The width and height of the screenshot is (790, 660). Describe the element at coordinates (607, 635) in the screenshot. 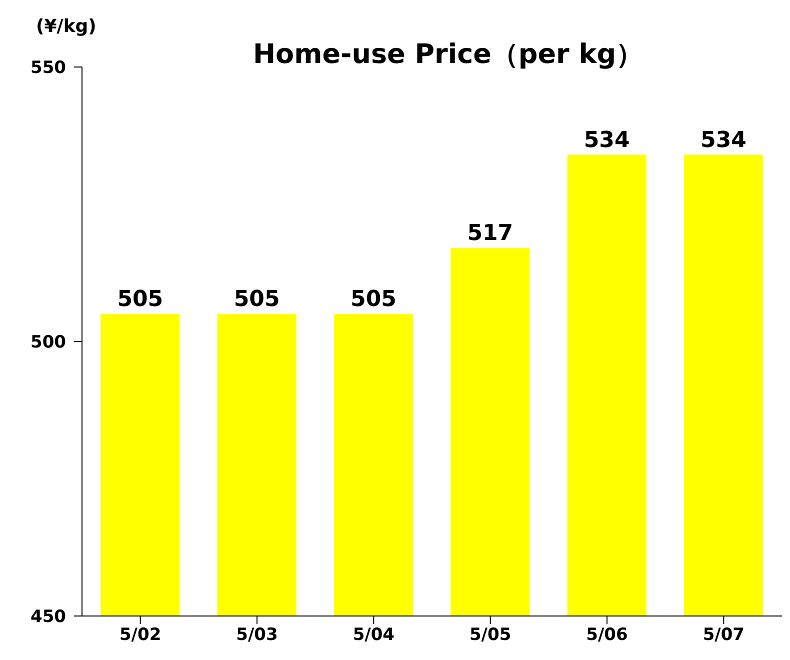

I see `x-tick-label: 5/06` at that location.